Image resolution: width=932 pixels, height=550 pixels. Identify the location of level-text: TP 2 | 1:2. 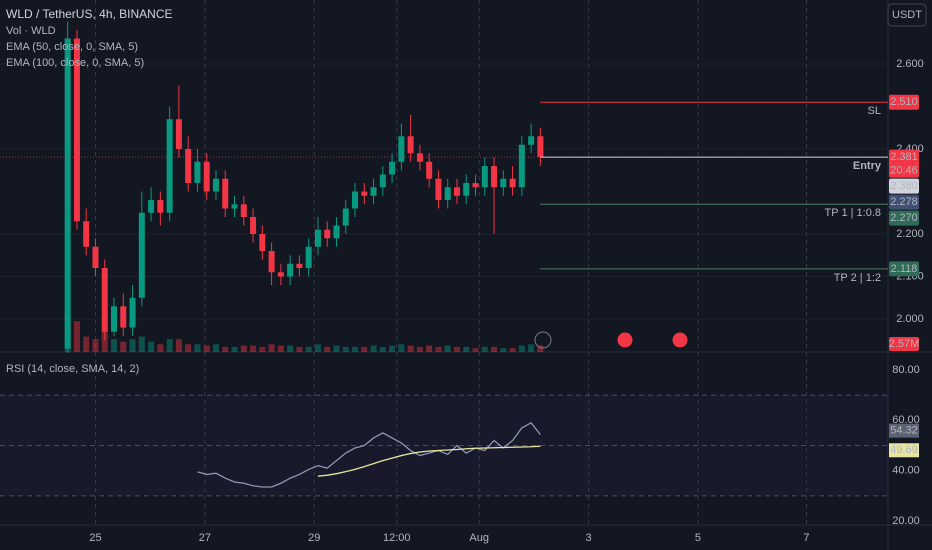
(857, 278).